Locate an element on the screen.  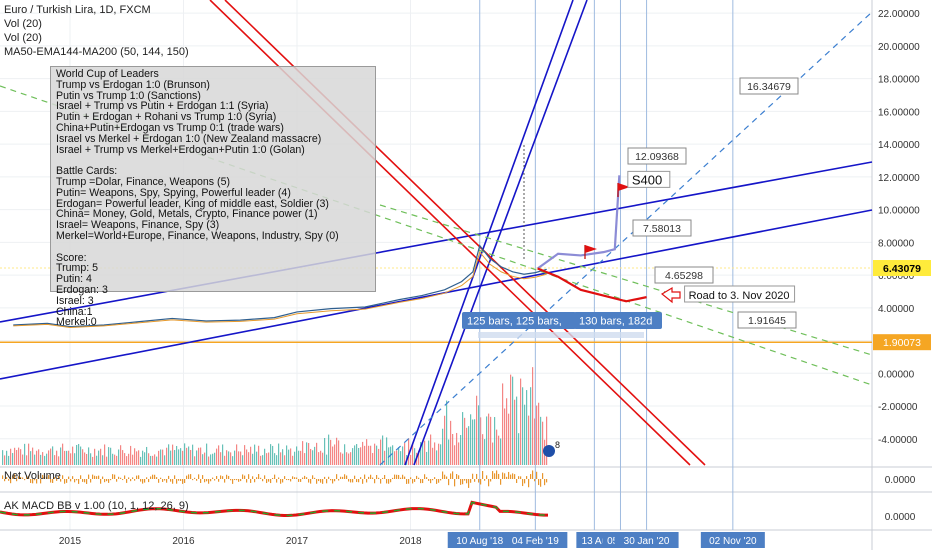
note-line: Trump =Dolar, Finance, Weapons (5) is located at coordinates (143, 181).